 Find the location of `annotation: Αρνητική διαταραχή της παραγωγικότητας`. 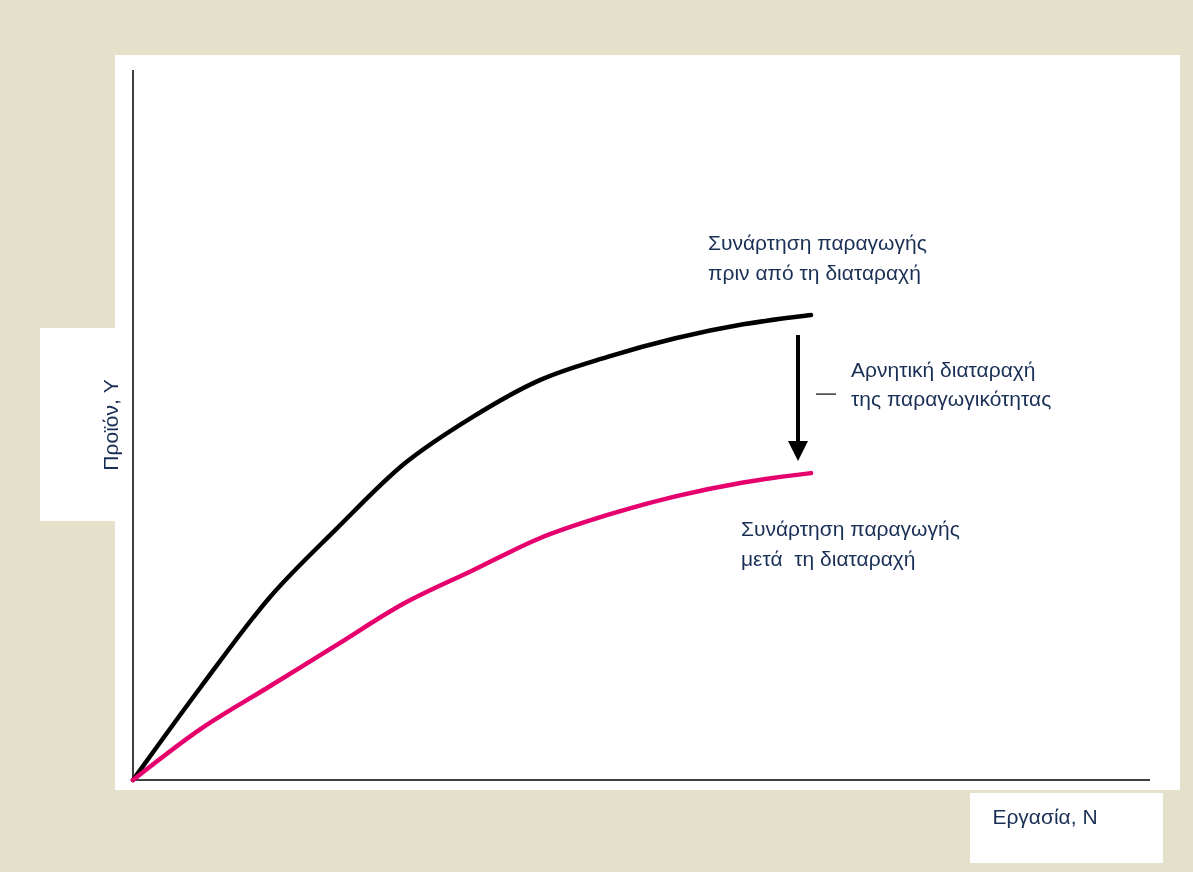

annotation: Αρνητική διαταραχή της παραγωγικότητας is located at coordinates (951, 384).